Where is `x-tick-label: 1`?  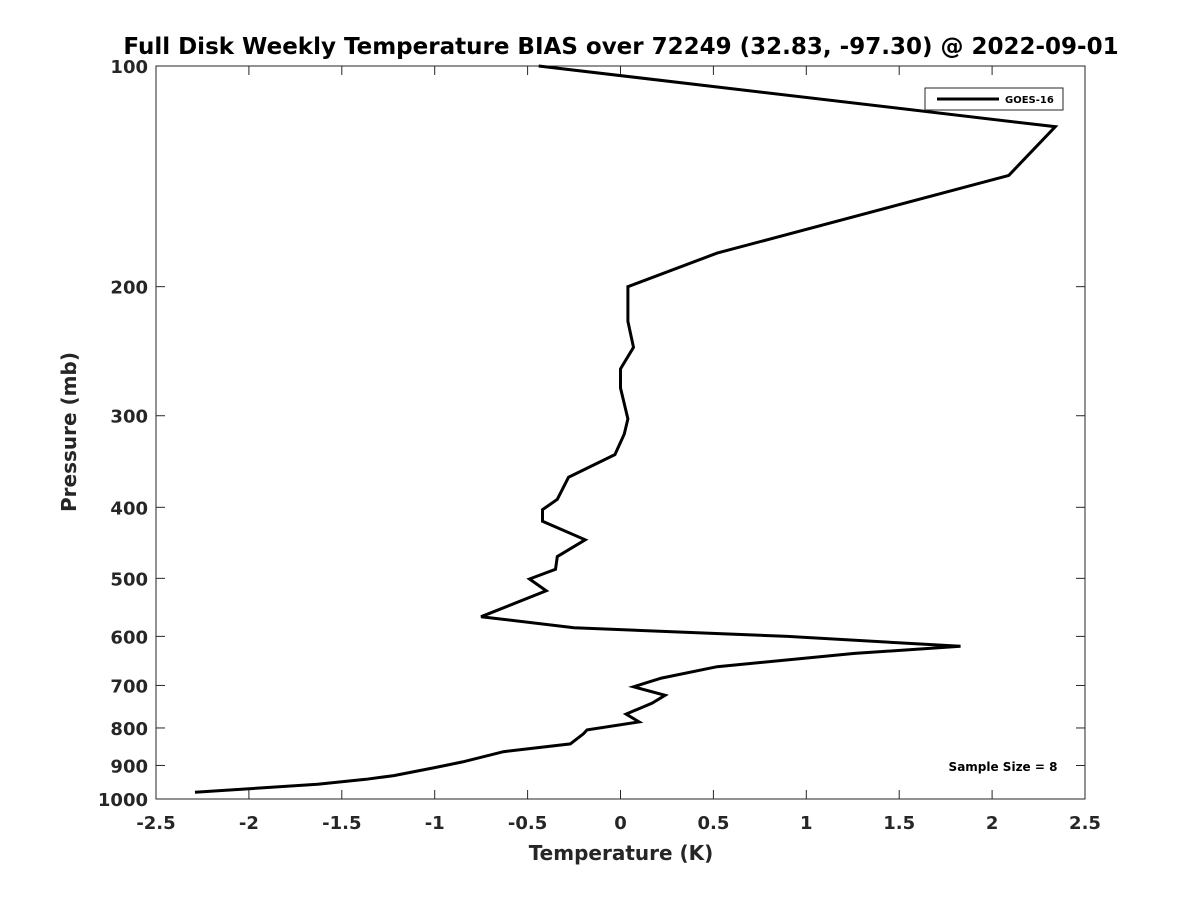
x-tick-label: 1 is located at coordinates (806, 823).